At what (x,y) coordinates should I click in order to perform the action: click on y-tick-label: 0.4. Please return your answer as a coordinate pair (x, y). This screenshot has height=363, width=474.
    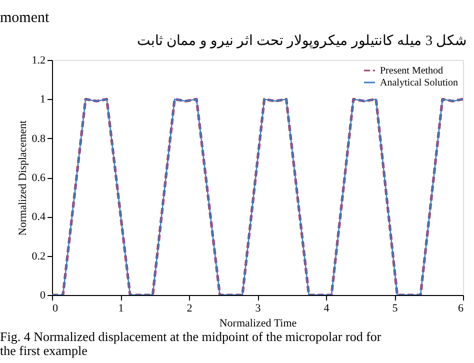
    Looking at the image, I should click on (39, 217).